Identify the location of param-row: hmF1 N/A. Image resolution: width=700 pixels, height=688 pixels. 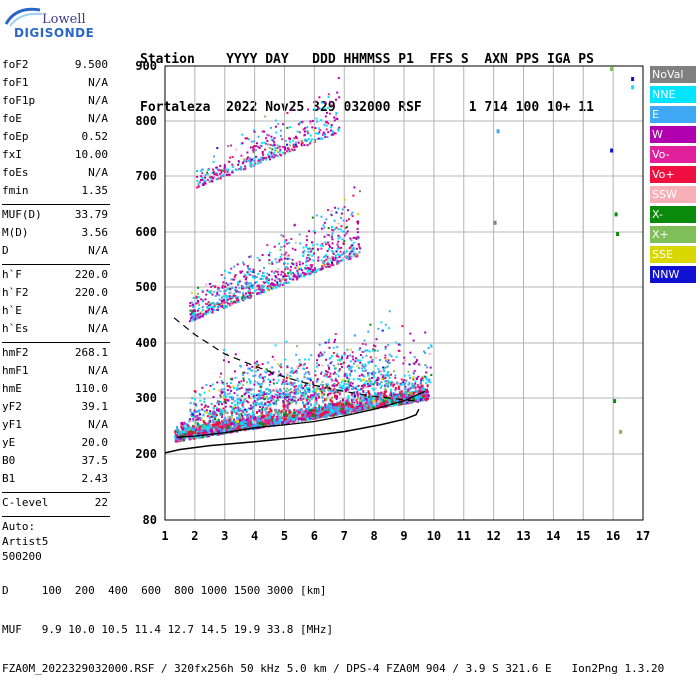
(56, 373).